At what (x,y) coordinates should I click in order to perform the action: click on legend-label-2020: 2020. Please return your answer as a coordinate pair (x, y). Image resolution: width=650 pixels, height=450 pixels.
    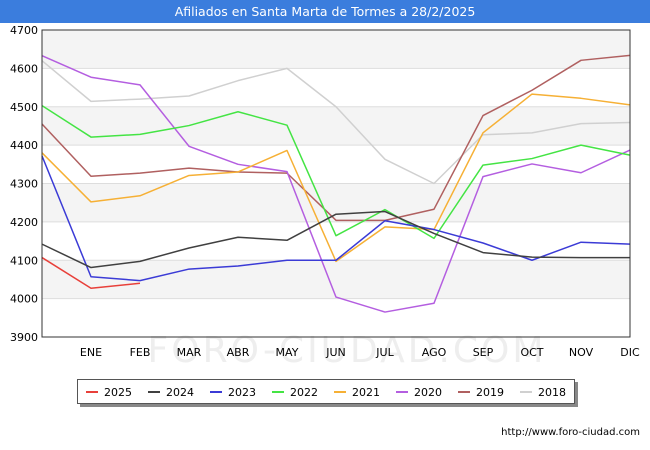
    Looking at the image, I should click on (428, 392).